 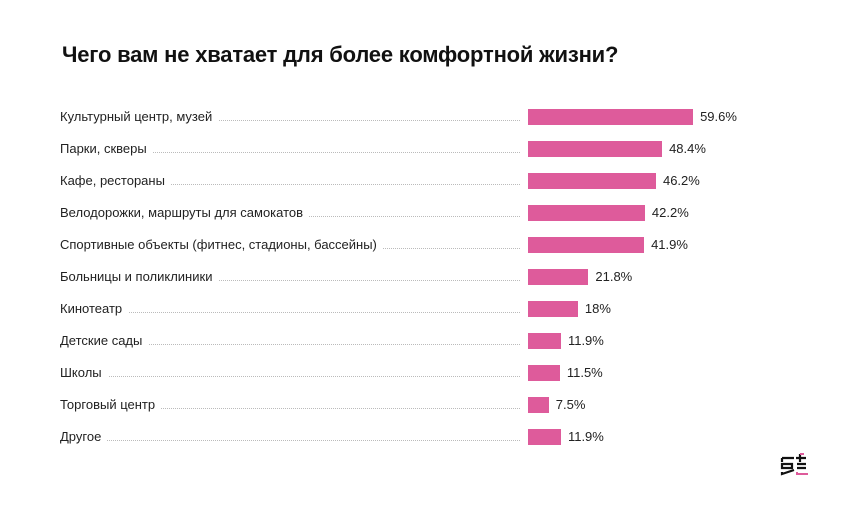 What do you see at coordinates (440, 405) in the screenshot?
I see `bar-row: Торговый центр 7.5%` at bounding box center [440, 405].